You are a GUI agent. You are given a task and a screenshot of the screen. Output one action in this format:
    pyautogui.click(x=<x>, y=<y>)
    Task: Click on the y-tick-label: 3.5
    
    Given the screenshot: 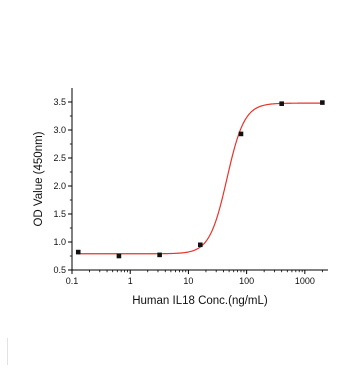 What is the action you would take?
    pyautogui.click(x=59, y=102)
    